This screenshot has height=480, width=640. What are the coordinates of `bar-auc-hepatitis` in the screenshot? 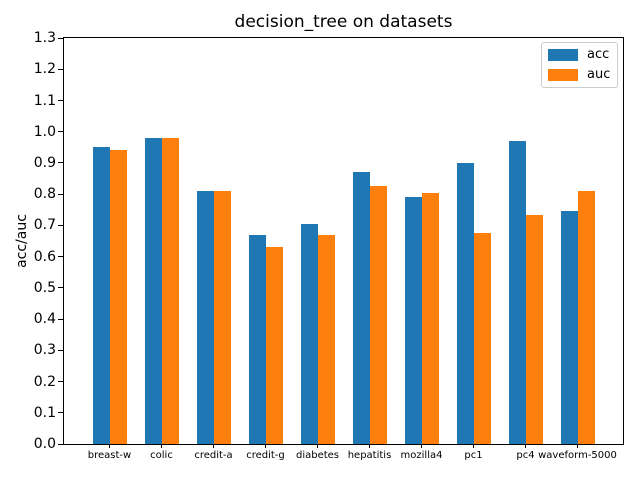 It's located at (378, 315).